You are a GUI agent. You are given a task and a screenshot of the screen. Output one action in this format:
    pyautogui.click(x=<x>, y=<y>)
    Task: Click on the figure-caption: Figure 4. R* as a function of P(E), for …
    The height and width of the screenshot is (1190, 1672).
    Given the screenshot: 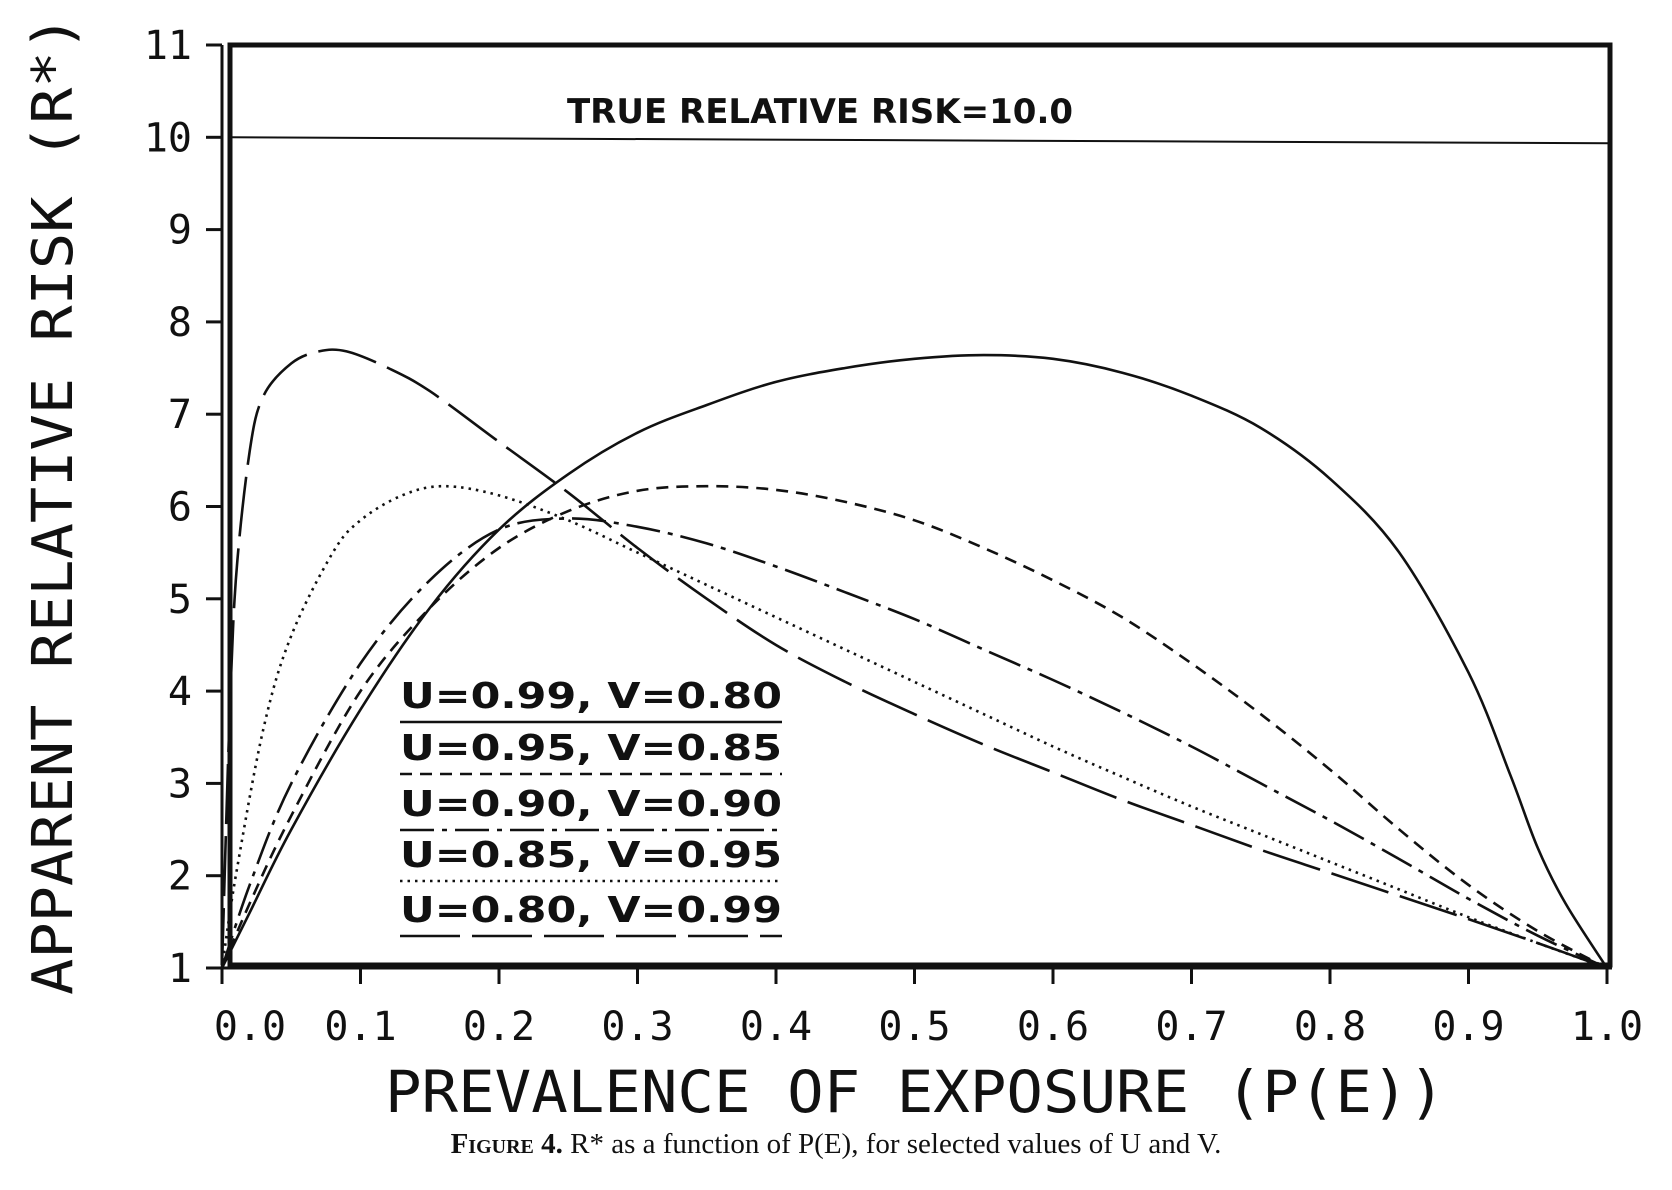 What is the action you would take?
    pyautogui.click(x=836, y=1144)
    